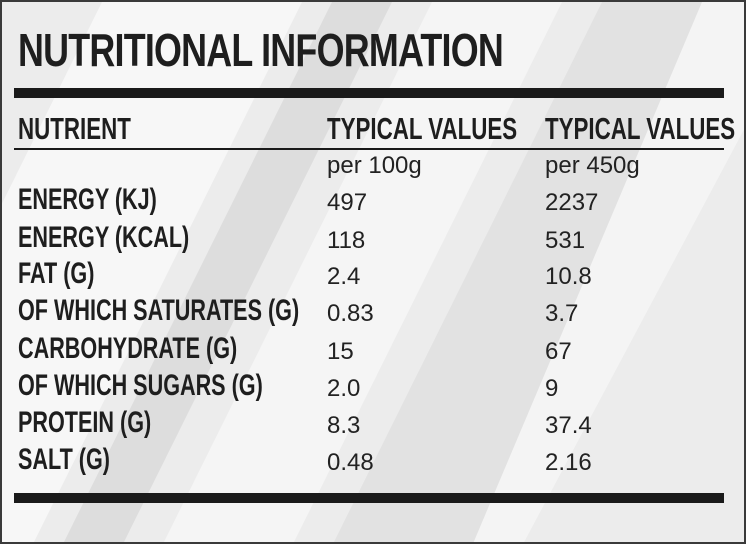 Image resolution: width=746 pixels, height=544 pixels. I want to click on top-rule, so click(369, 93).